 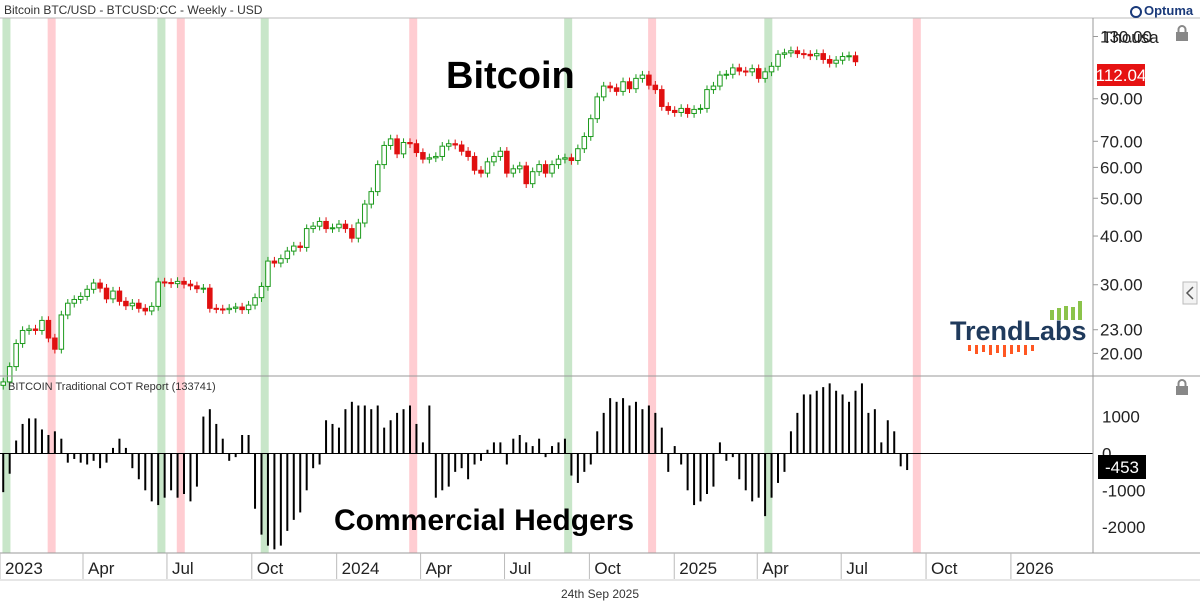 I want to click on footer-date: 24th Sep 2025, so click(x=600, y=594).